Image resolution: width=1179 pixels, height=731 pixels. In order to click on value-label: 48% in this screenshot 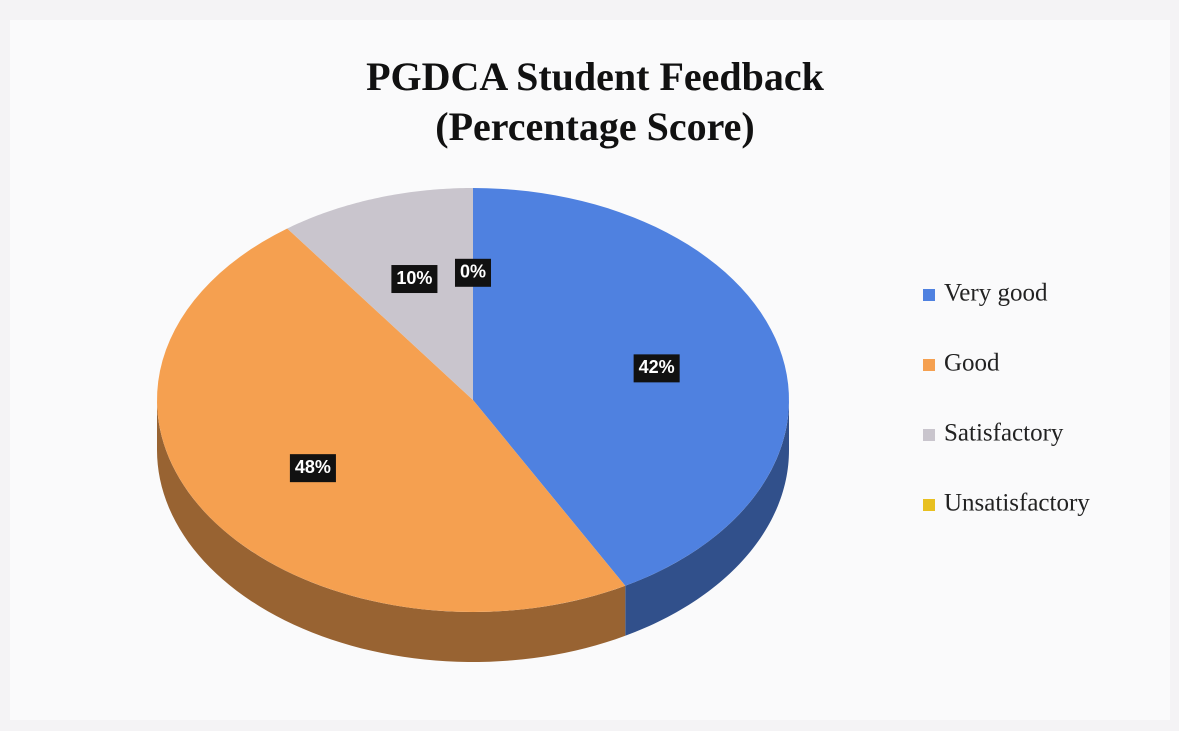, I will do `click(313, 467)`.